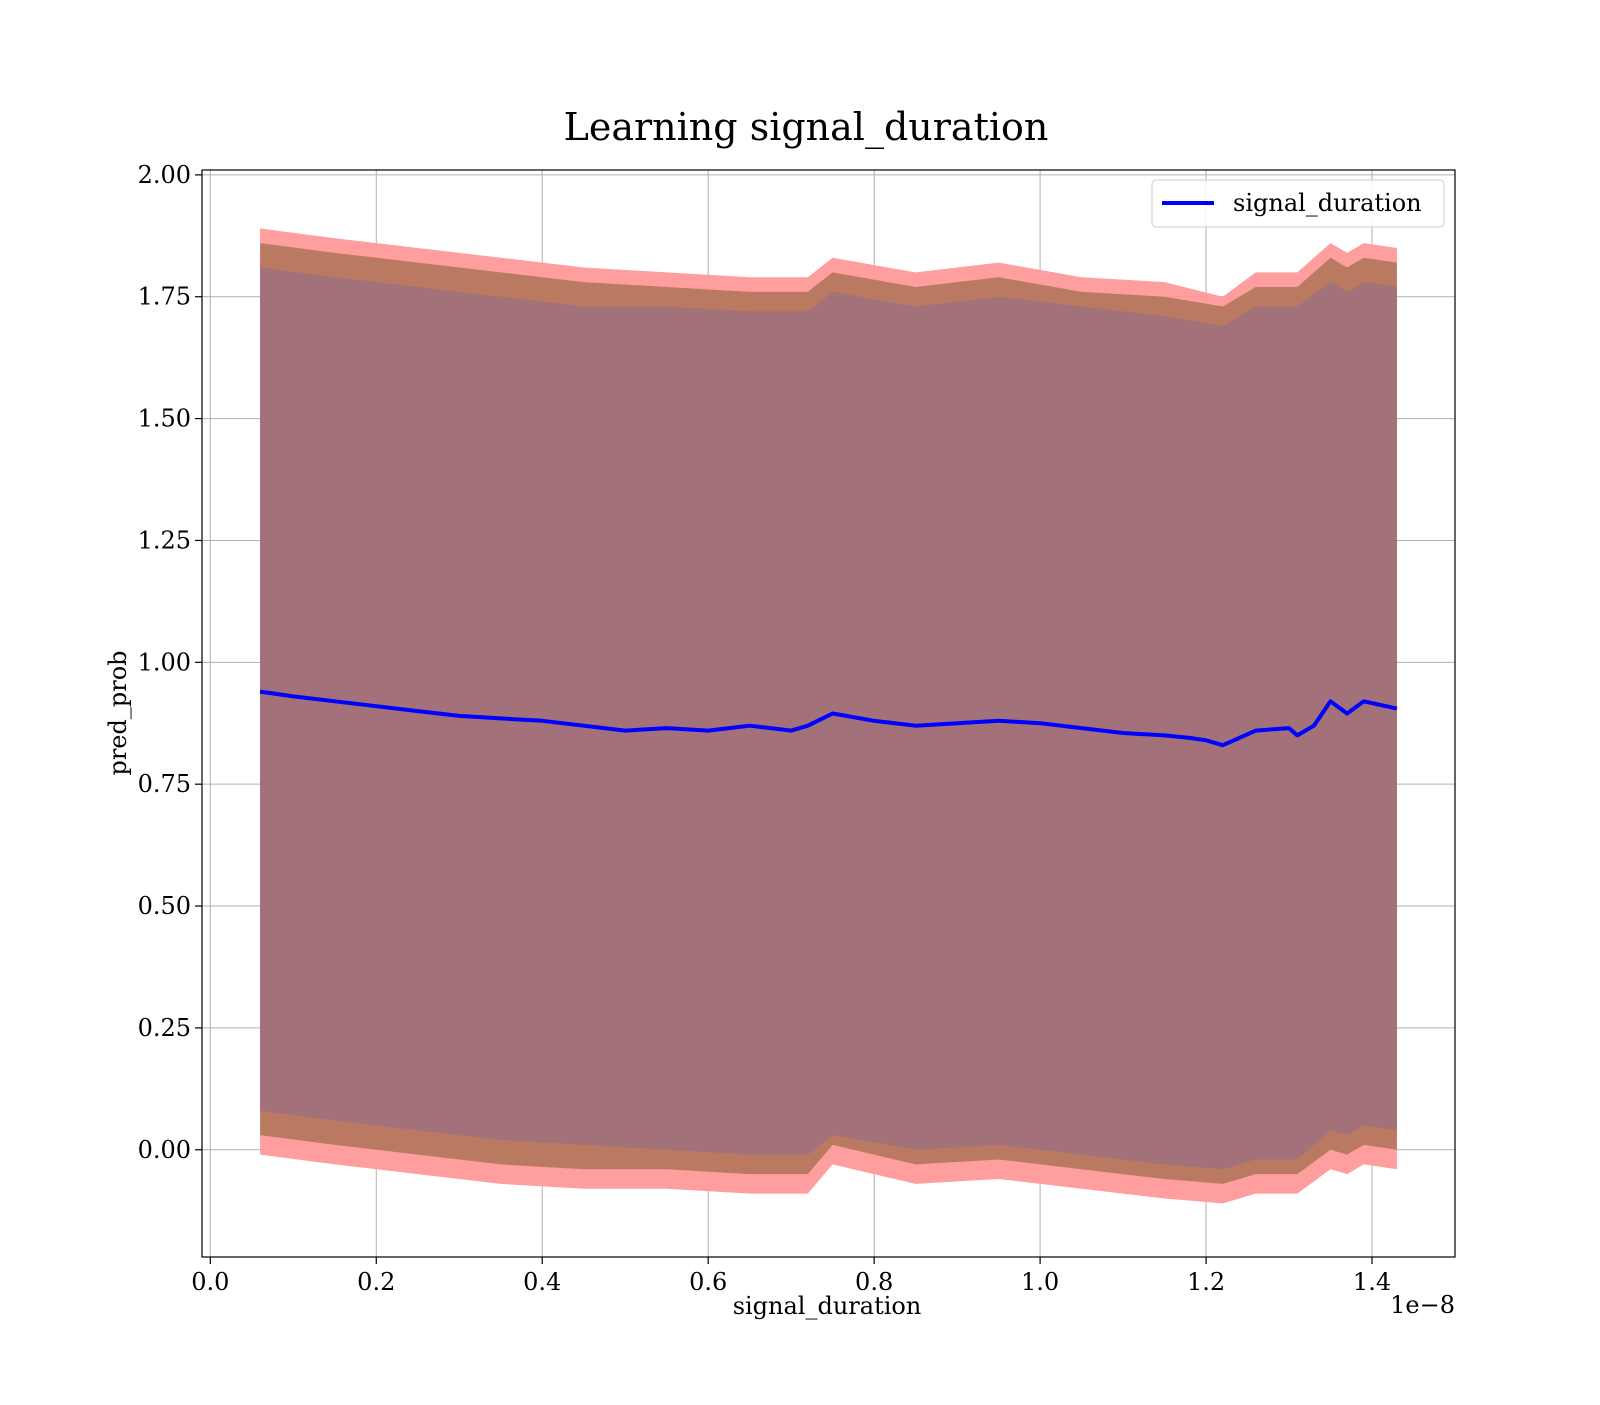  I want to click on y-axis-label: pred_prob, so click(118, 712).